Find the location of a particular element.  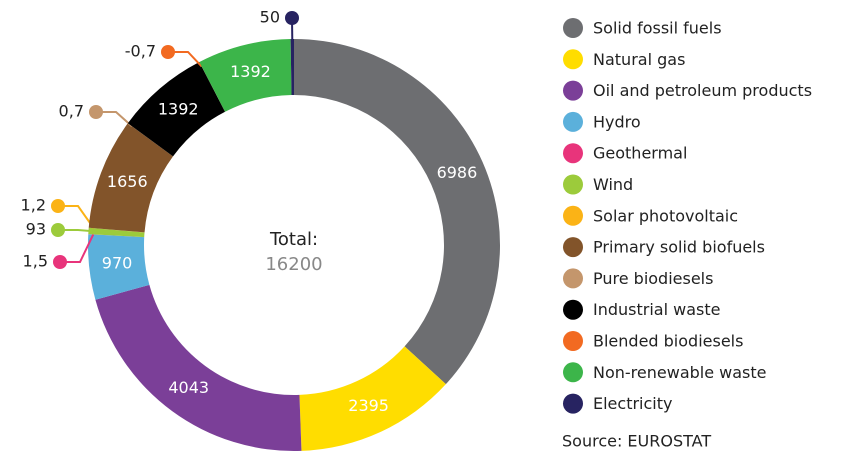

total-value: 16200 is located at coordinates (293, 264).